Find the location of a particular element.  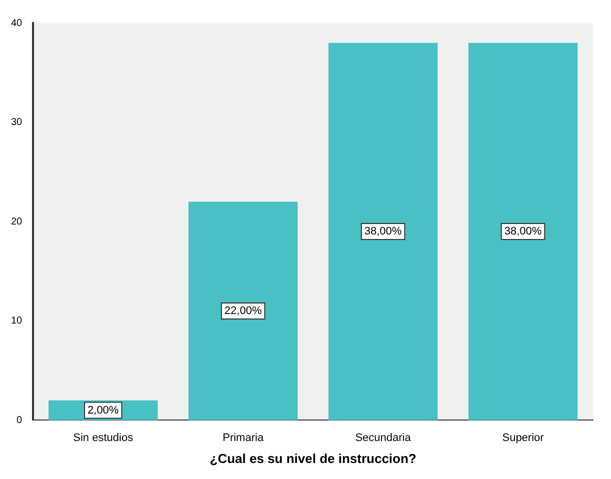

y-tick-label: 0 is located at coordinates (19, 420).